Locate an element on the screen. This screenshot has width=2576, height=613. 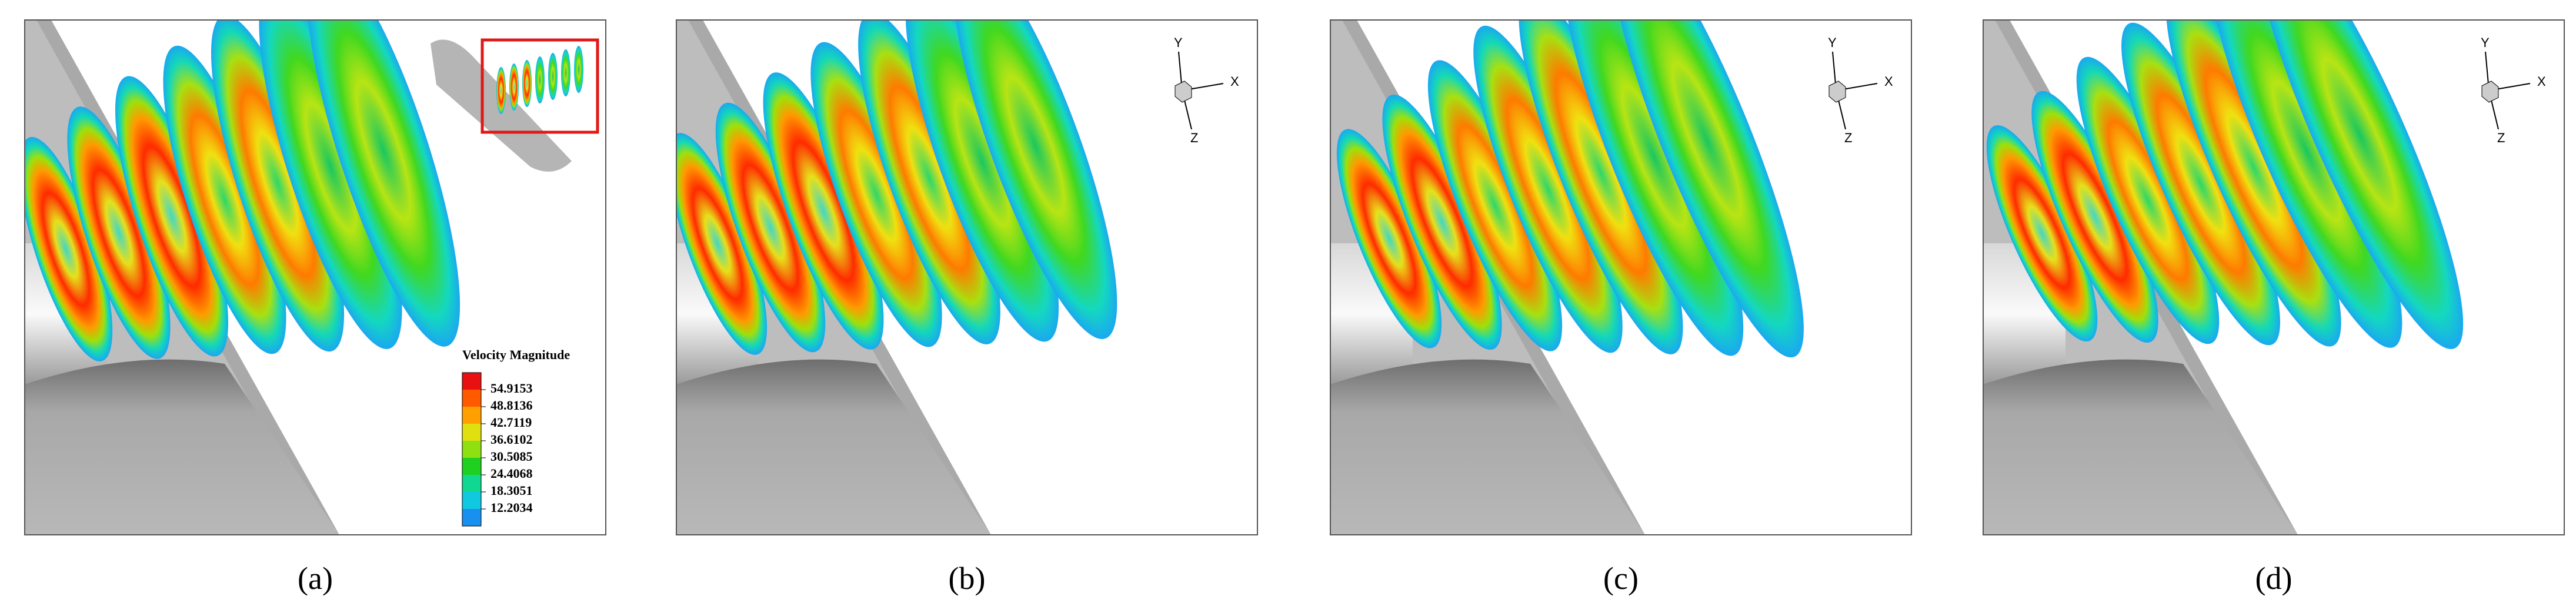
colorbar-label: 12.2034 is located at coordinates (511, 507).